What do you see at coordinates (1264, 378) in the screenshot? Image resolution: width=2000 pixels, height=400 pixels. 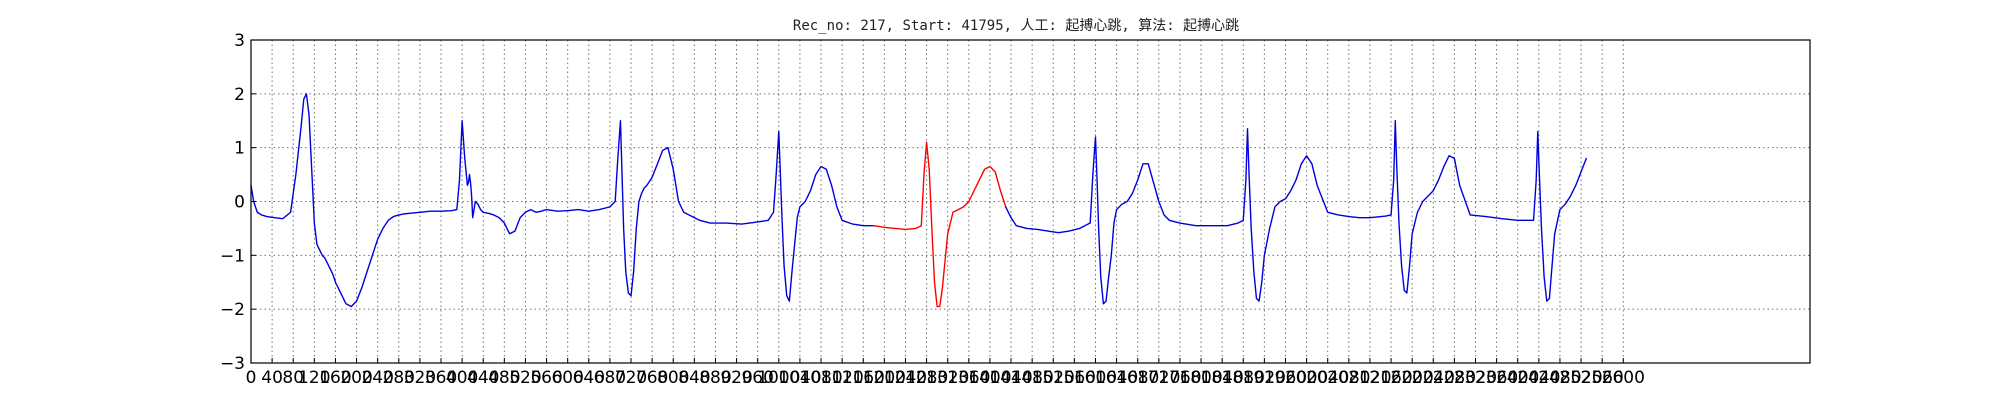 I see `x-tick-label: 1920` at bounding box center [1264, 378].